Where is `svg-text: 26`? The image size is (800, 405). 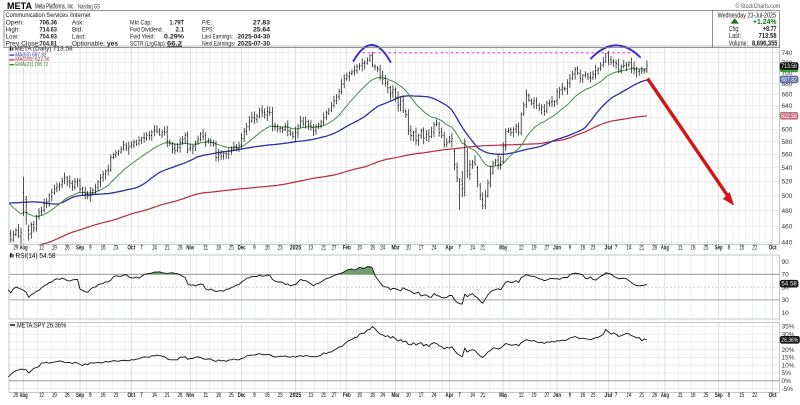
svg-text: 26 is located at coordinates (67, 395).